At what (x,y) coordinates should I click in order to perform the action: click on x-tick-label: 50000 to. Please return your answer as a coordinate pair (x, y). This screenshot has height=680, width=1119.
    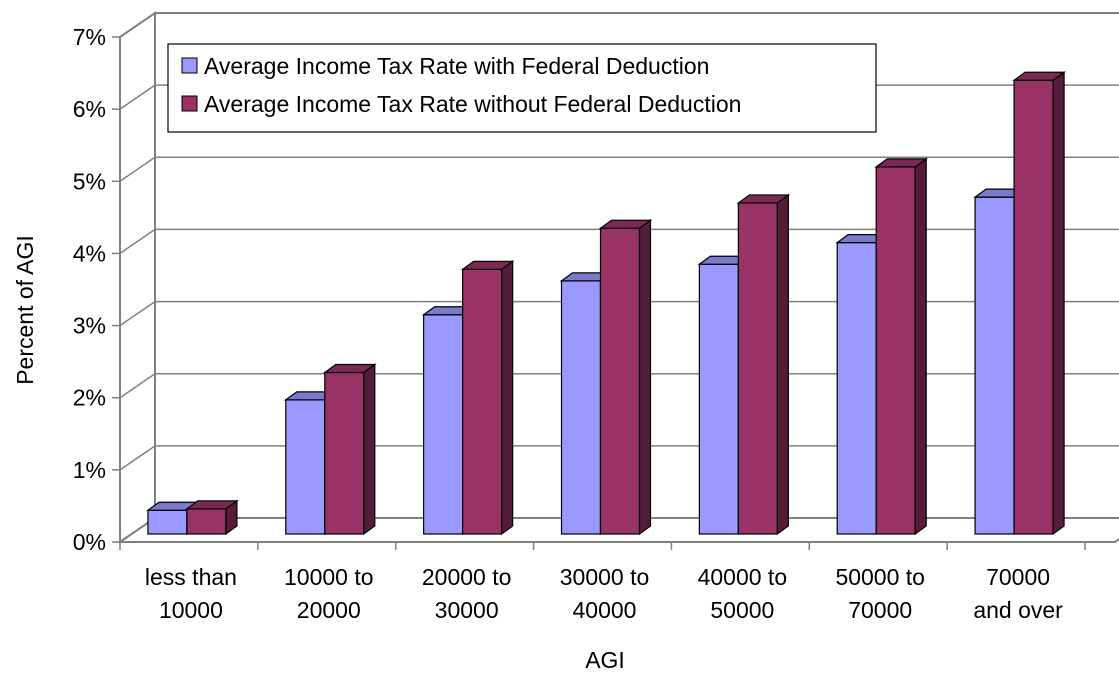
    Looking at the image, I should click on (880, 577).